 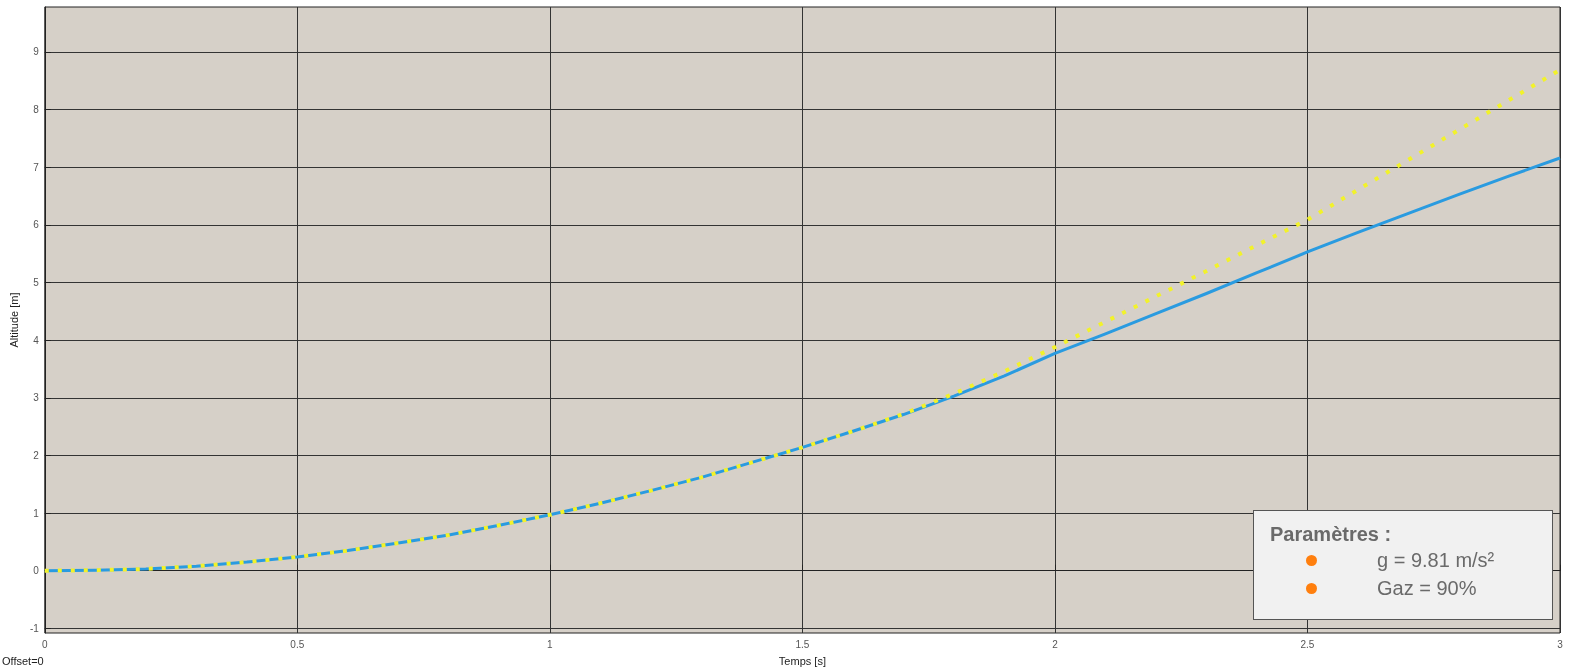 I want to click on x-axis-title: Temps [s], so click(x=802, y=660).